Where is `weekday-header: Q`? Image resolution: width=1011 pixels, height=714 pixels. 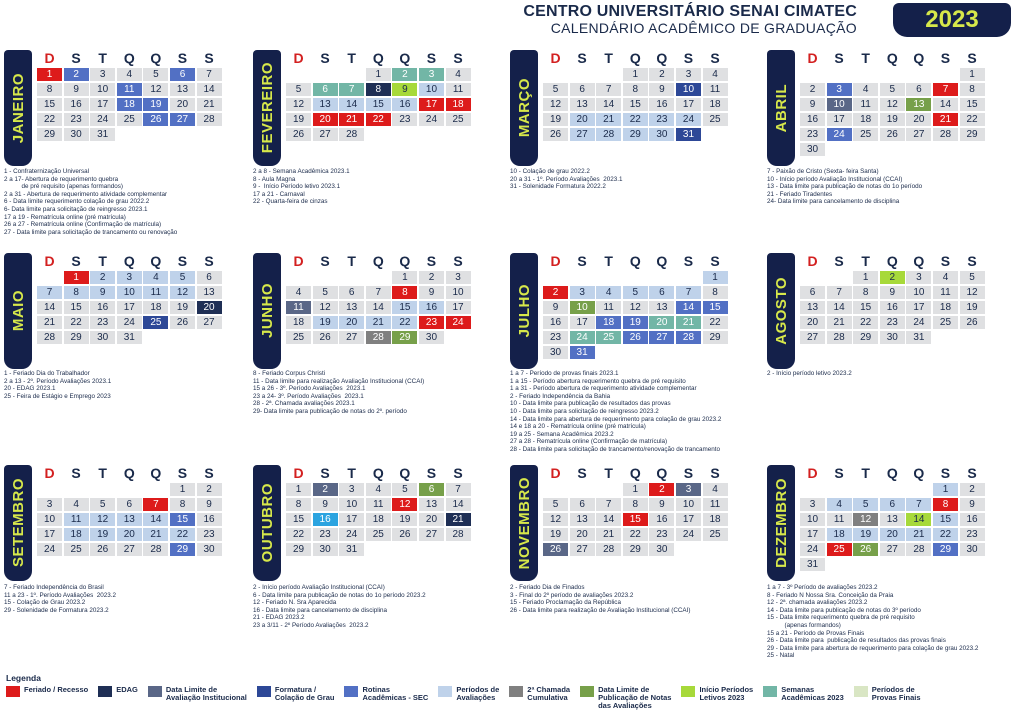 weekday-header: Q is located at coordinates (919, 473).